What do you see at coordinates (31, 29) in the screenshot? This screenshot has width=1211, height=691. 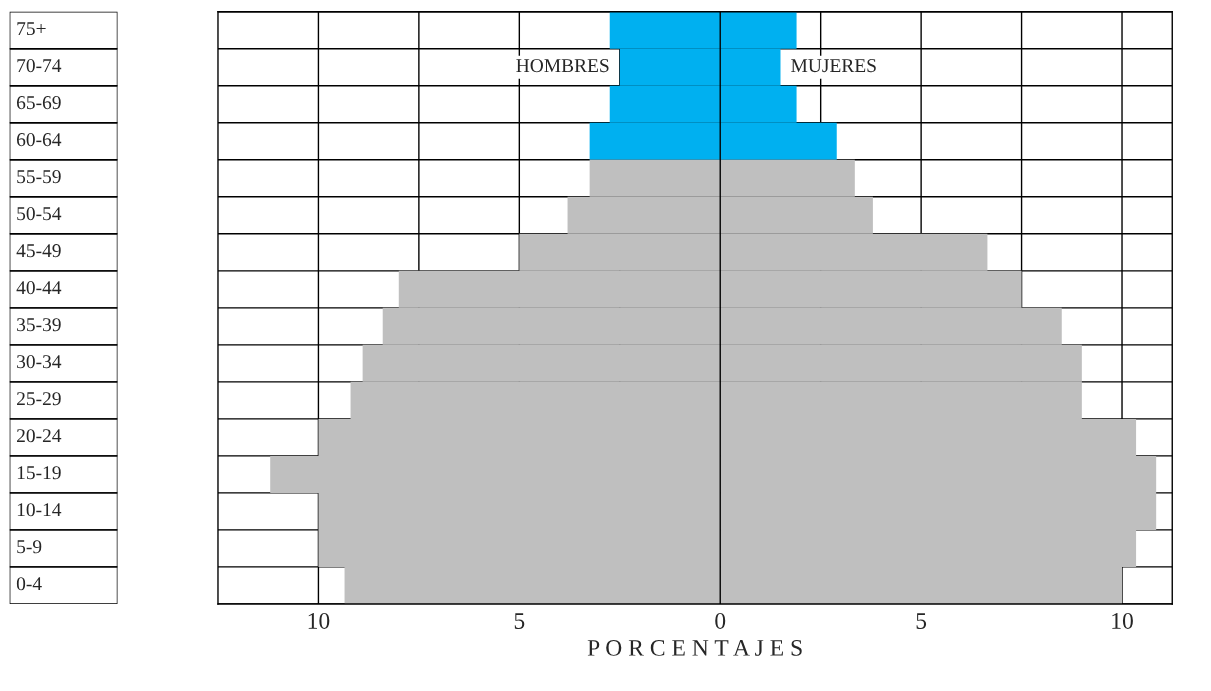 I see `y-tick-label: 75+` at bounding box center [31, 29].